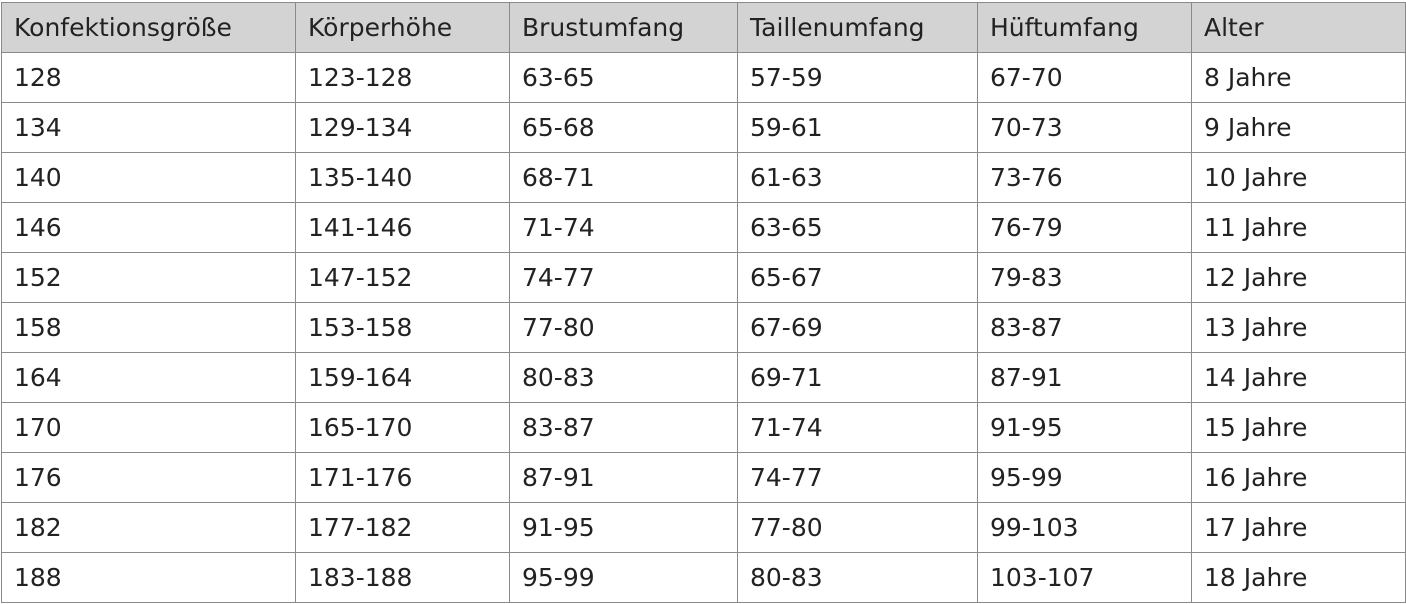  What do you see at coordinates (857, 327) in the screenshot?
I see `table-cell: 67-69` at bounding box center [857, 327].